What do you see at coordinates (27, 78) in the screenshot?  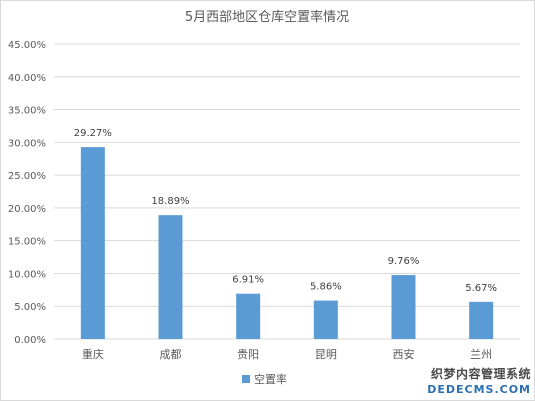 I see `y-tick-label: 40.00%` at bounding box center [27, 78].